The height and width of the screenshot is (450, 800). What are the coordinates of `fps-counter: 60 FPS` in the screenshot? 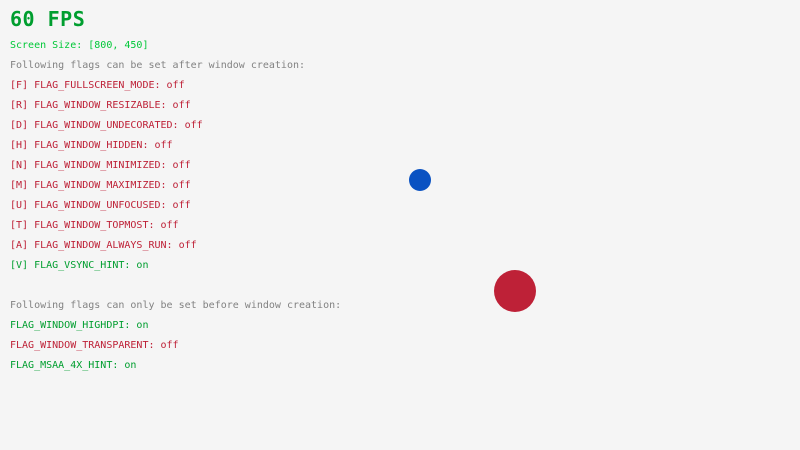 It's located at (48, 19).